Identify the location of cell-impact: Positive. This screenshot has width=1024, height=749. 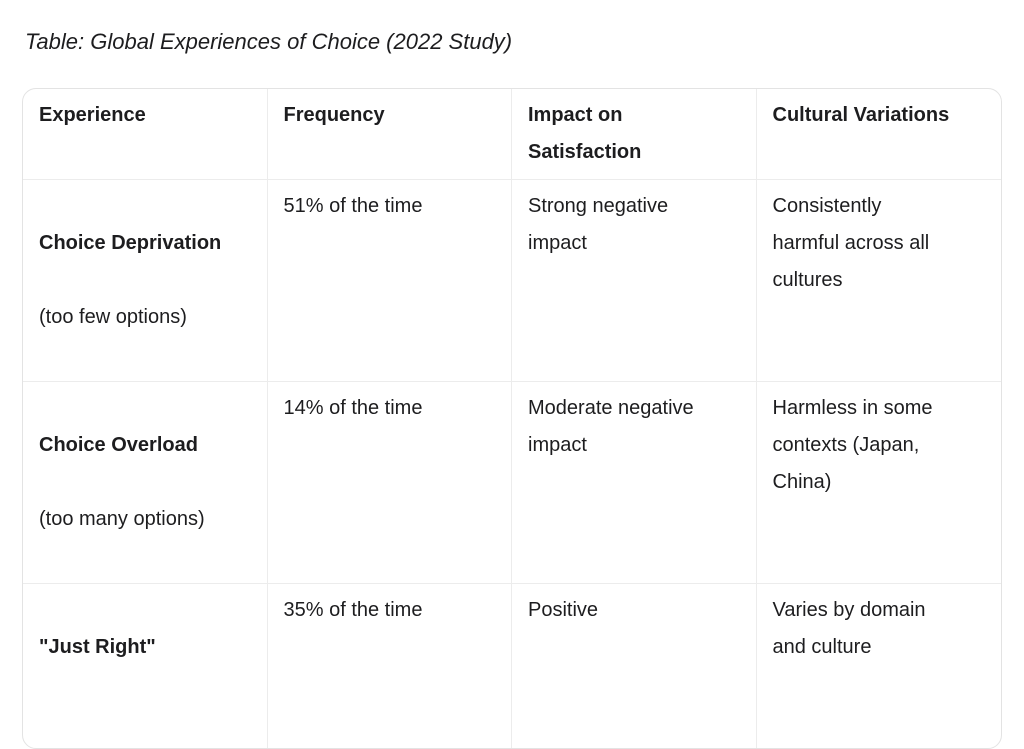
(634, 666).